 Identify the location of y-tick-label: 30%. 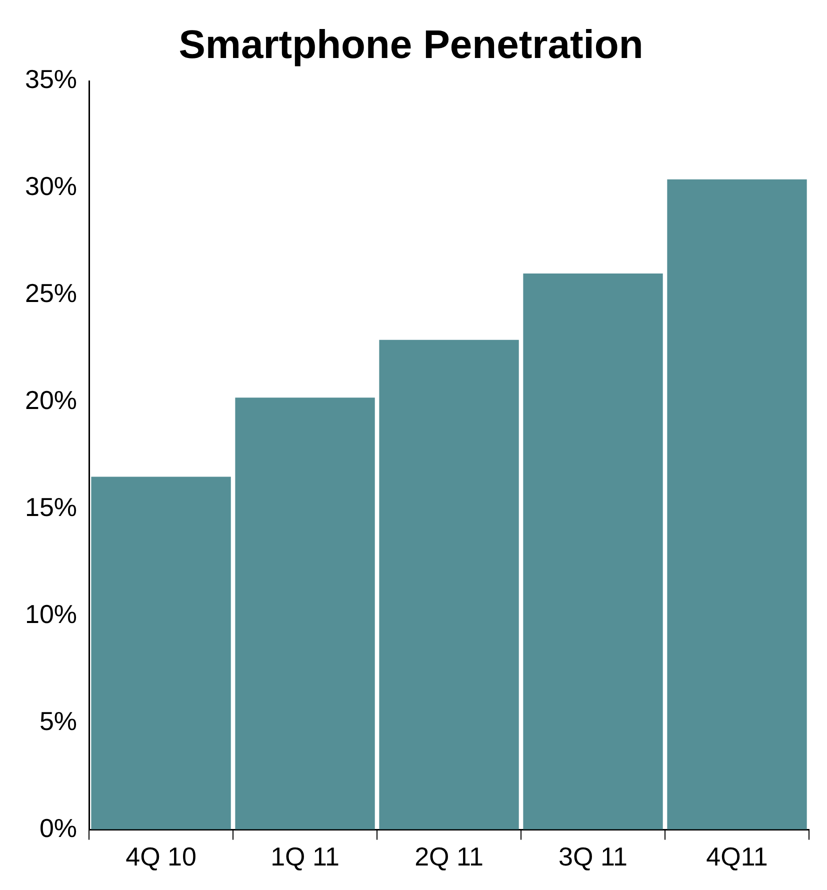
(51, 186).